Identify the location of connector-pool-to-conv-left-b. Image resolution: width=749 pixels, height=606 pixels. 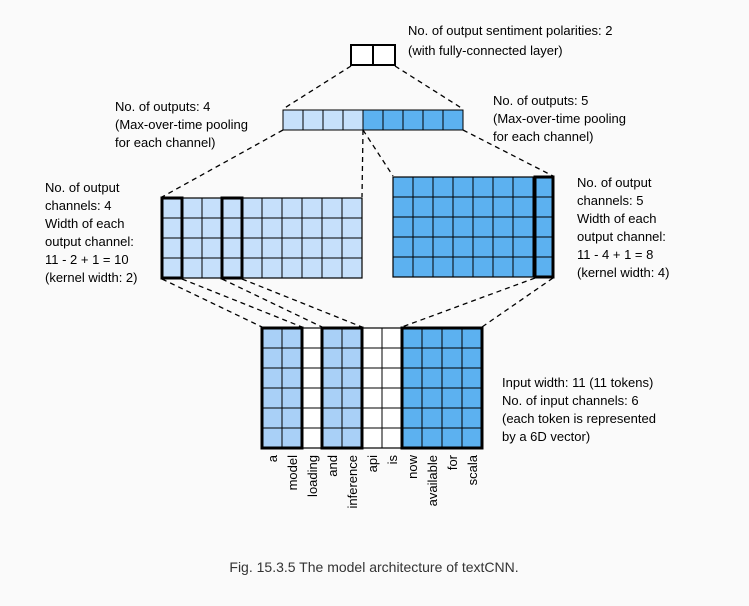
(362, 163).